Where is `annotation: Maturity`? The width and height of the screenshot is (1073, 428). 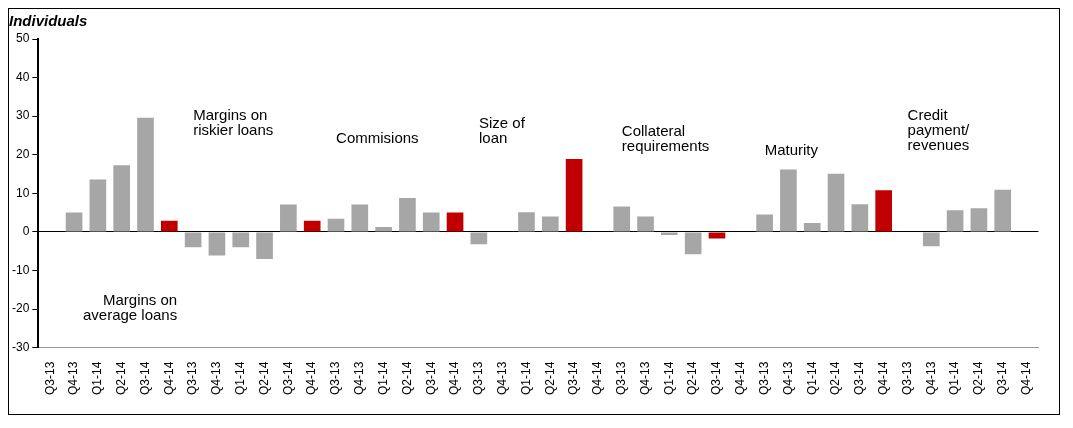 annotation: Maturity is located at coordinates (791, 149).